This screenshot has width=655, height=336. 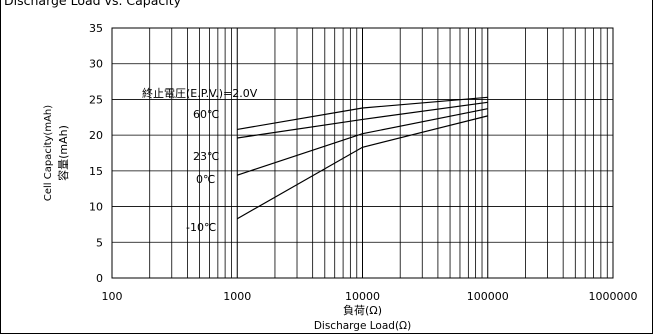 I want to click on y-tick-label: 5, so click(x=99, y=242).